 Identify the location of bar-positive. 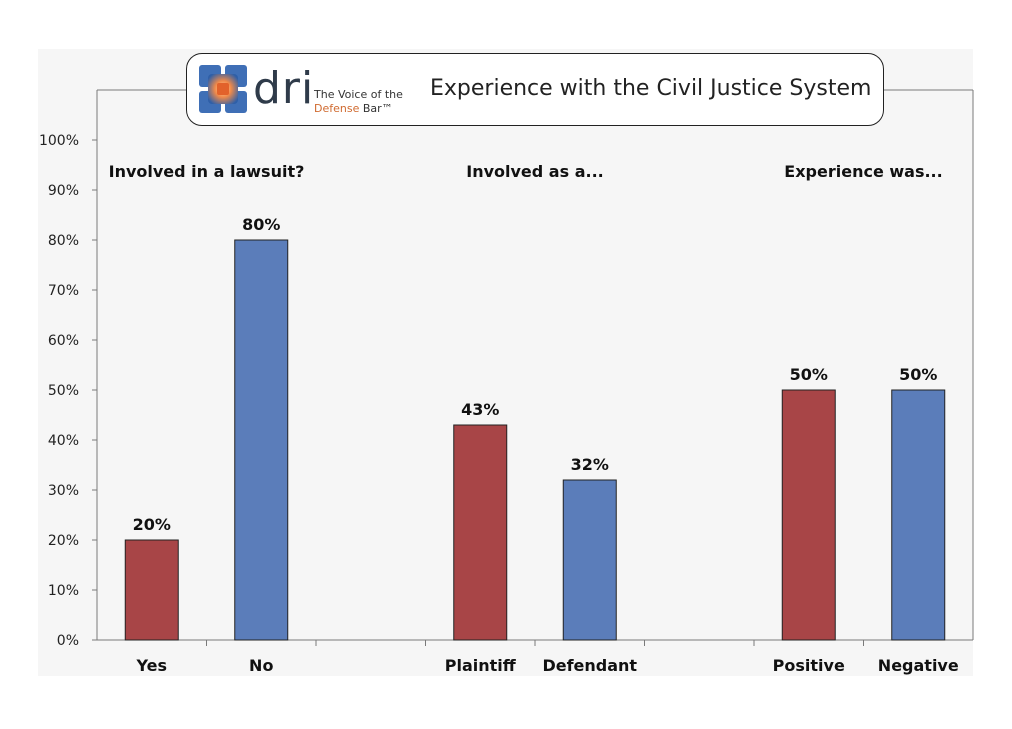
(808, 515).